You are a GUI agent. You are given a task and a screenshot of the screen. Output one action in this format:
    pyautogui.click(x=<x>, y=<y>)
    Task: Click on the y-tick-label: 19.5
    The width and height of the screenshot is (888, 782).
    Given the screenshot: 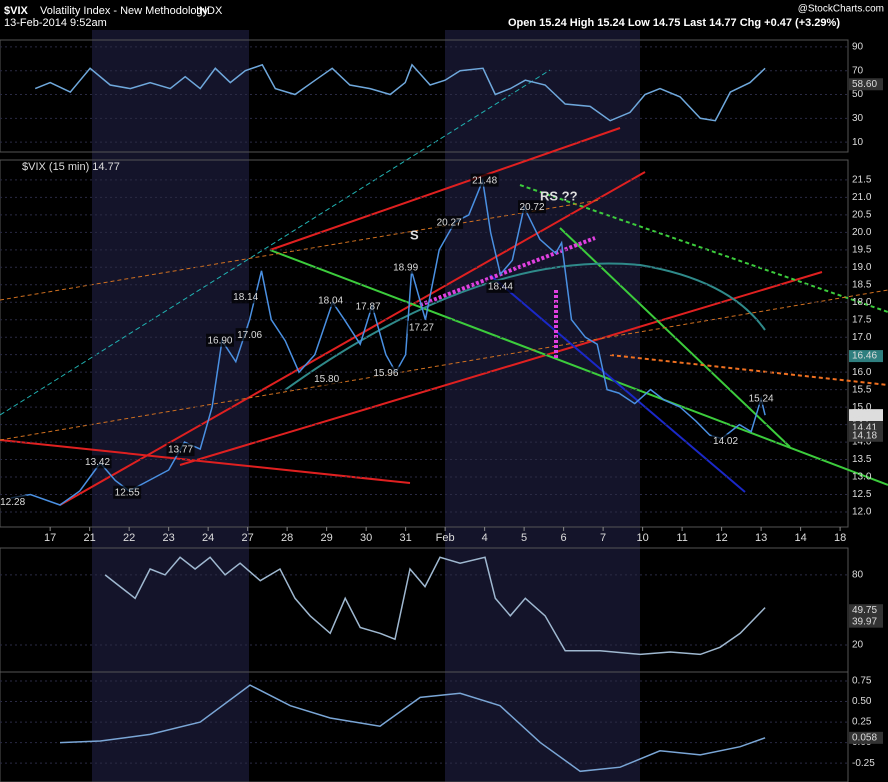 What is the action you would take?
    pyautogui.click(x=862, y=249)
    